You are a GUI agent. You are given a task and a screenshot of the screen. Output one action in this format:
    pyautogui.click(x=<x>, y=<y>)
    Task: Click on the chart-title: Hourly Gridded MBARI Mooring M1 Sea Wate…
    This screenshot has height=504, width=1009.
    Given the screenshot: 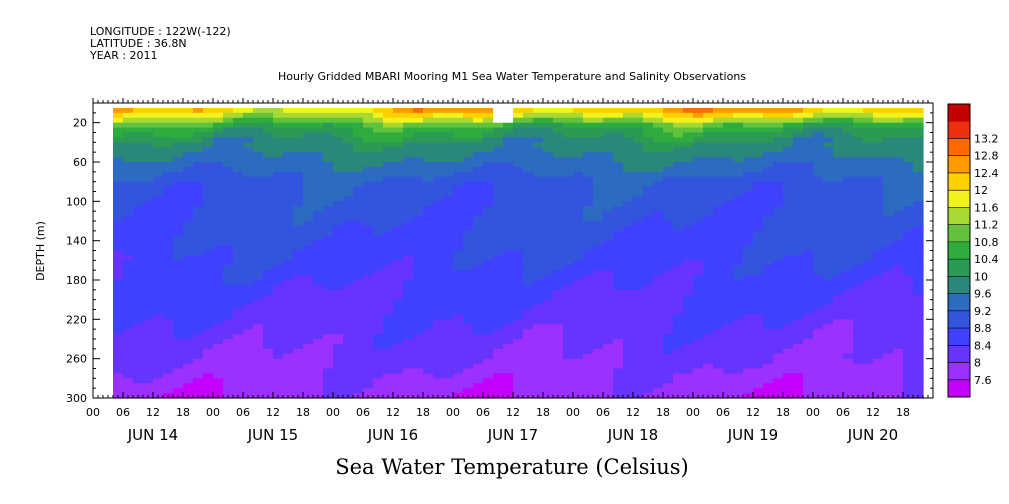 What is the action you would take?
    pyautogui.click(x=512, y=76)
    